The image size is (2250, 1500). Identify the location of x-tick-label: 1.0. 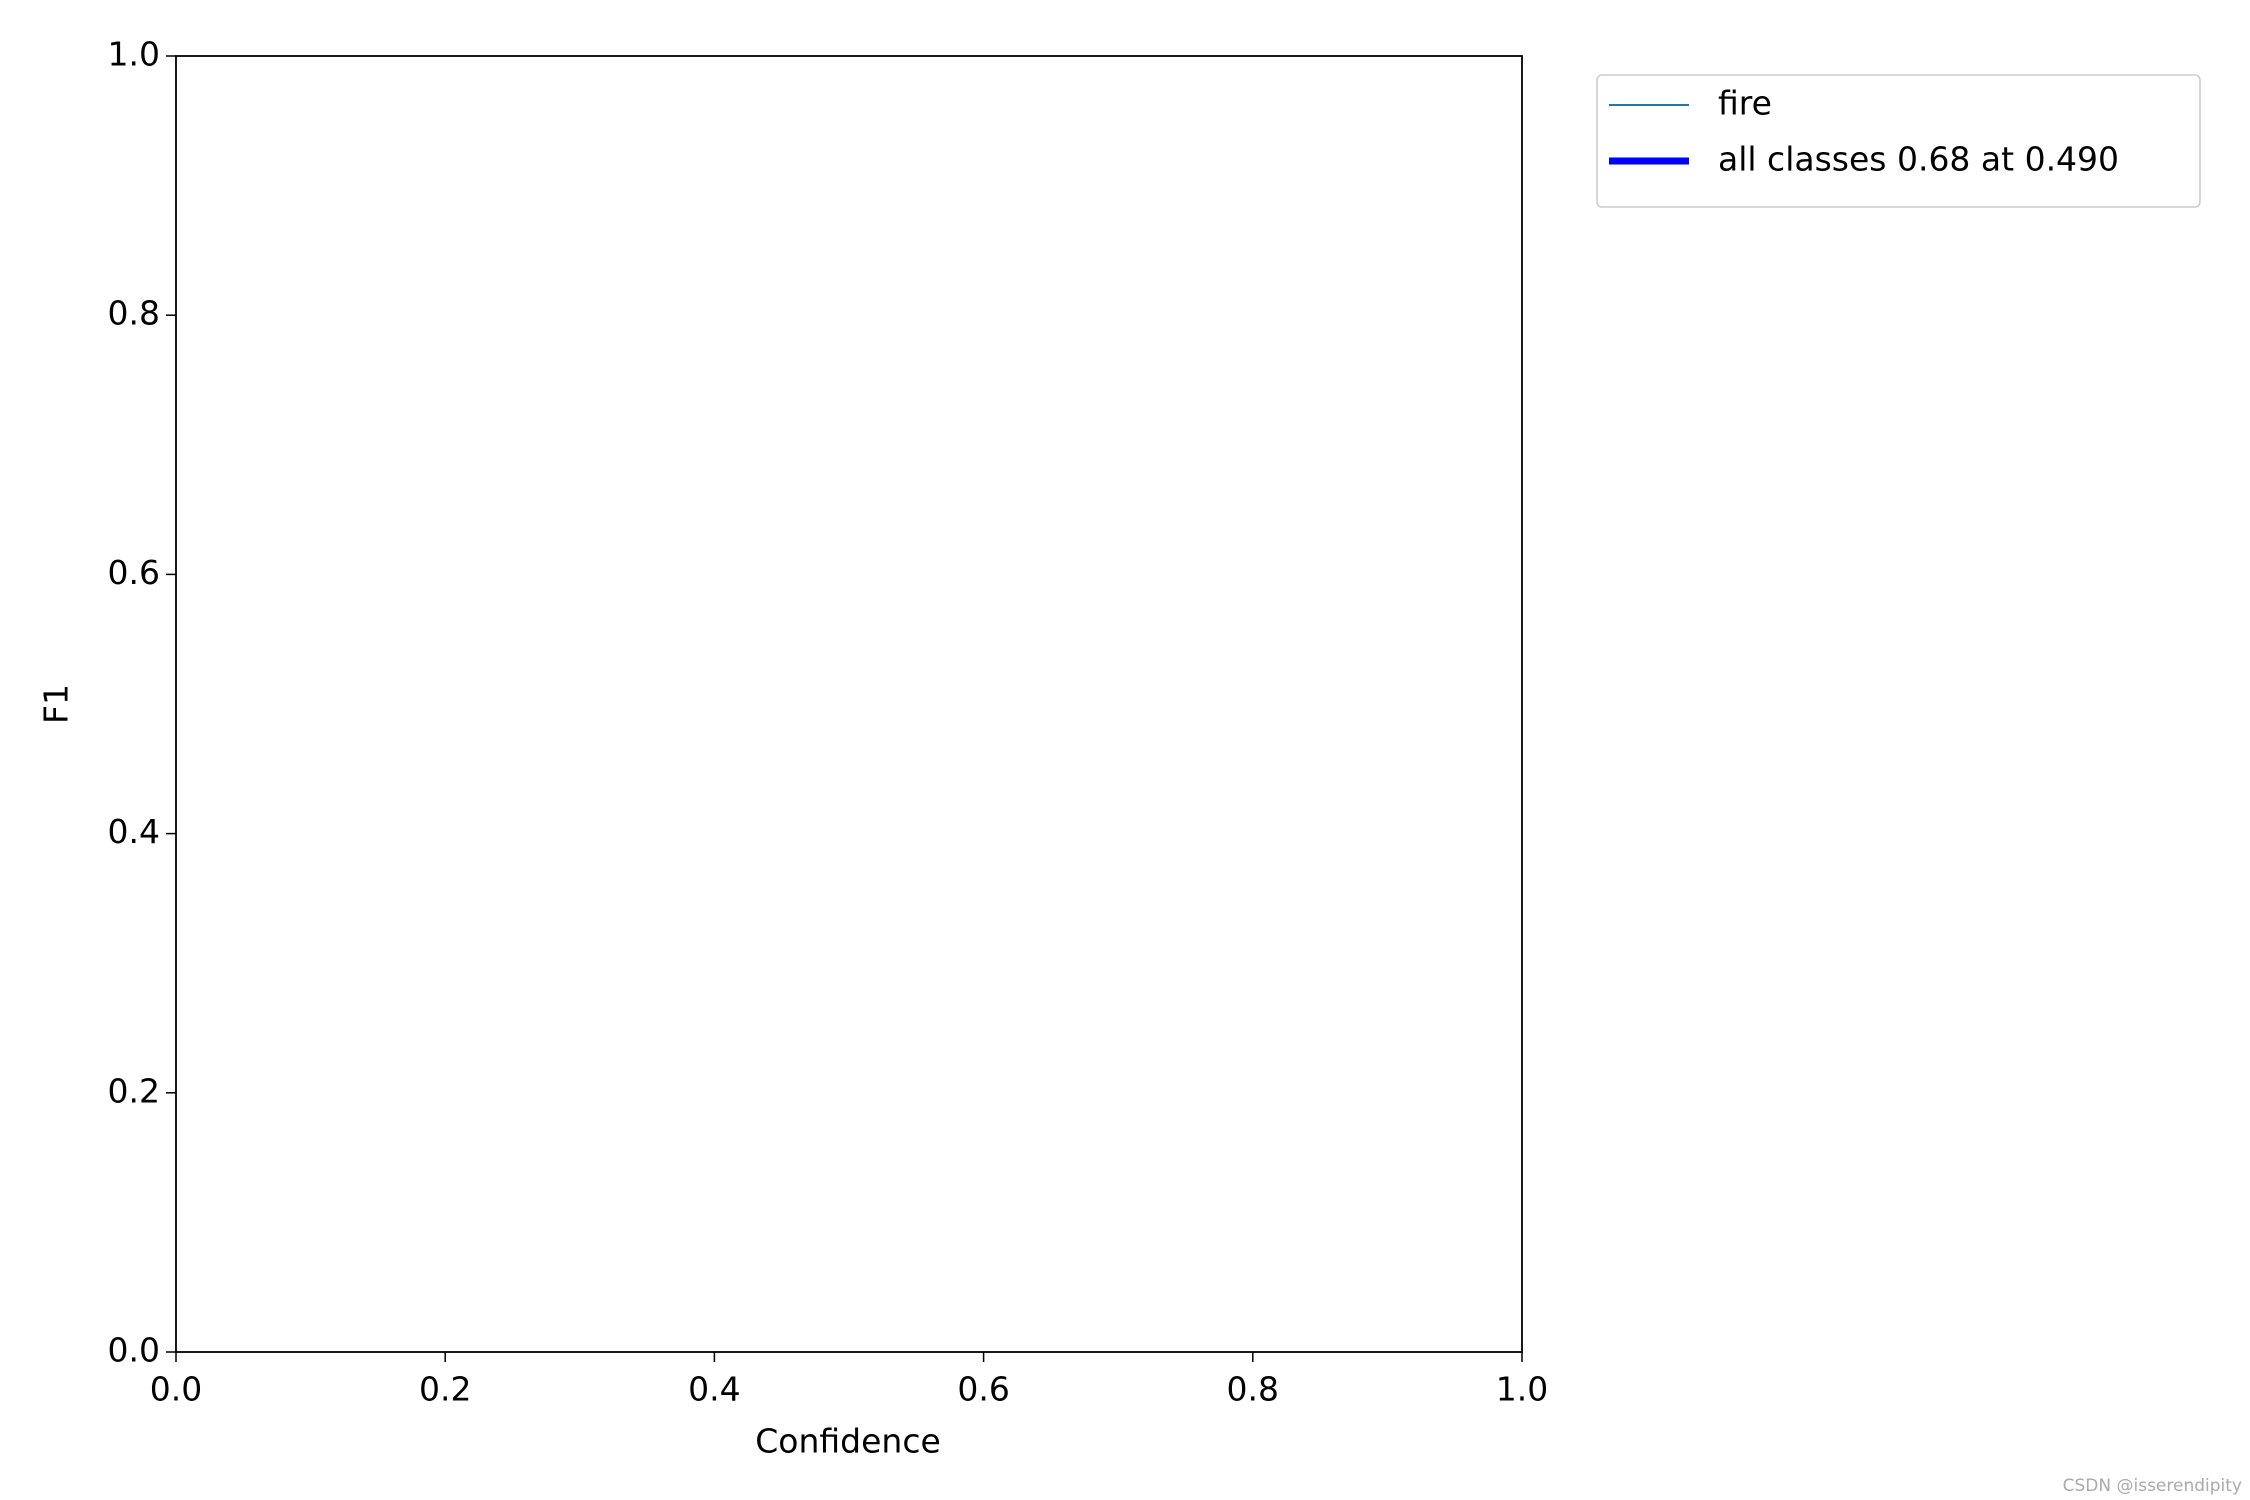
(1522, 1389).